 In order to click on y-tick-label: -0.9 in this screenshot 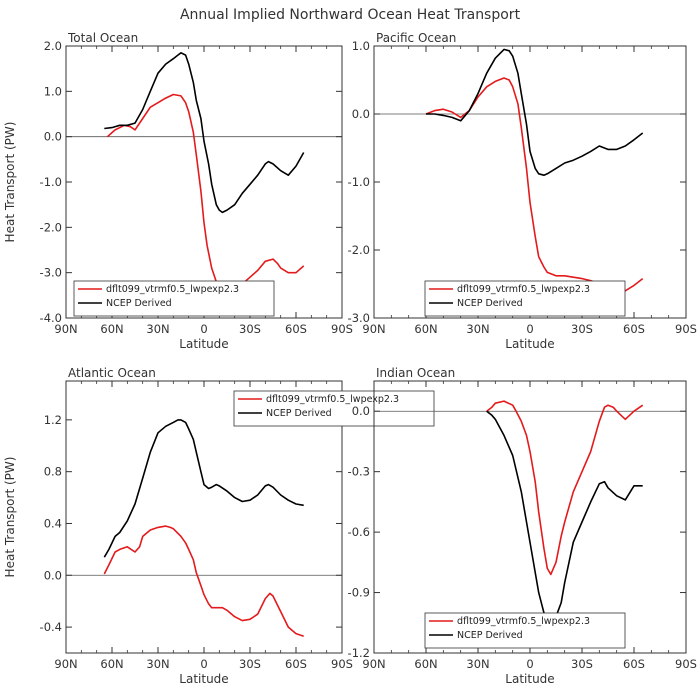, I will do `click(359, 593)`.